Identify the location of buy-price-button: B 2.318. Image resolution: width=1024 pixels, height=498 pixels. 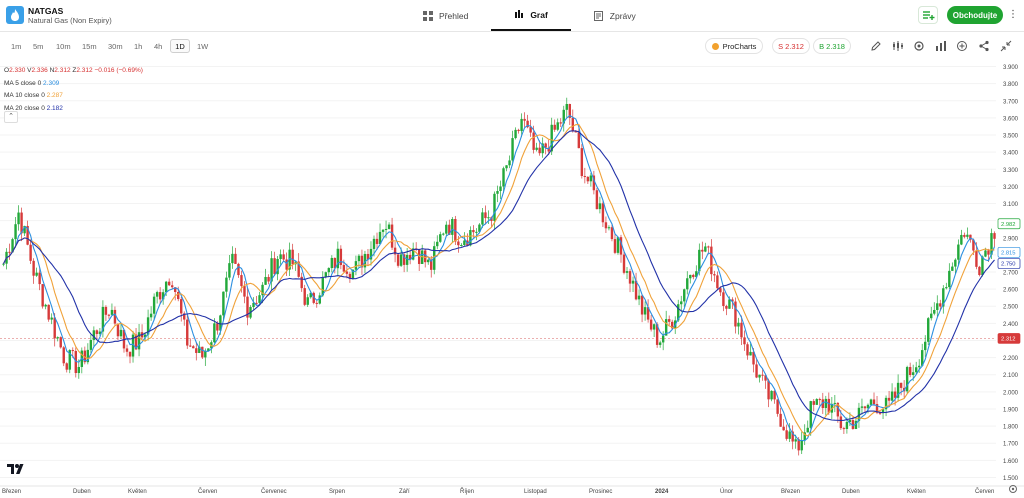
(832, 46).